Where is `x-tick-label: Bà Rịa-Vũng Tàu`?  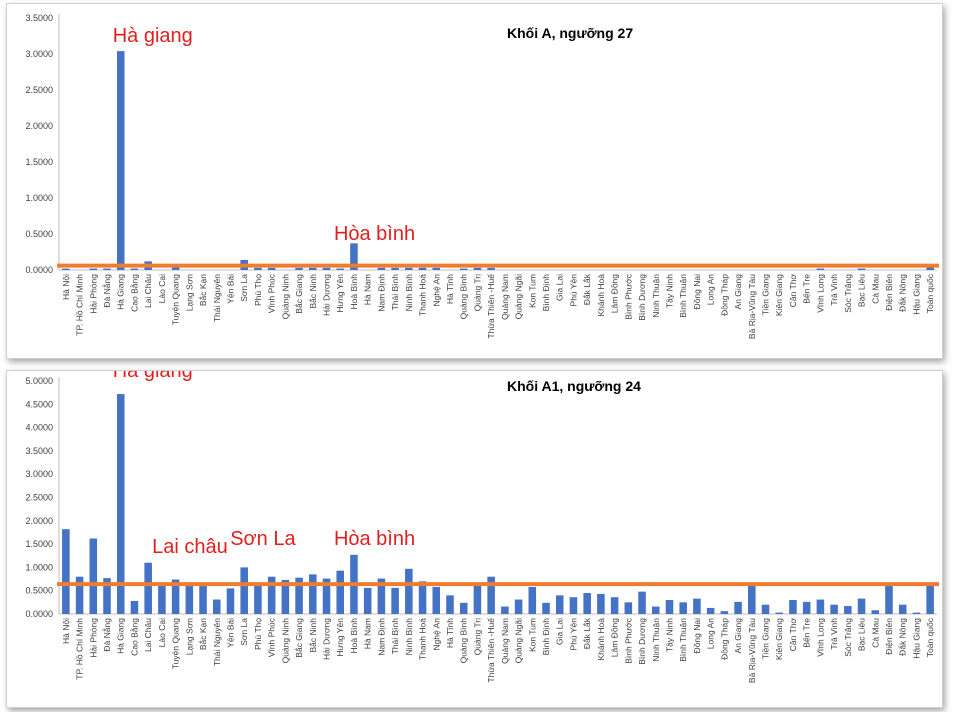
x-tick-label: Bà Rịa-Vũng Tàu is located at coordinates (752, 650).